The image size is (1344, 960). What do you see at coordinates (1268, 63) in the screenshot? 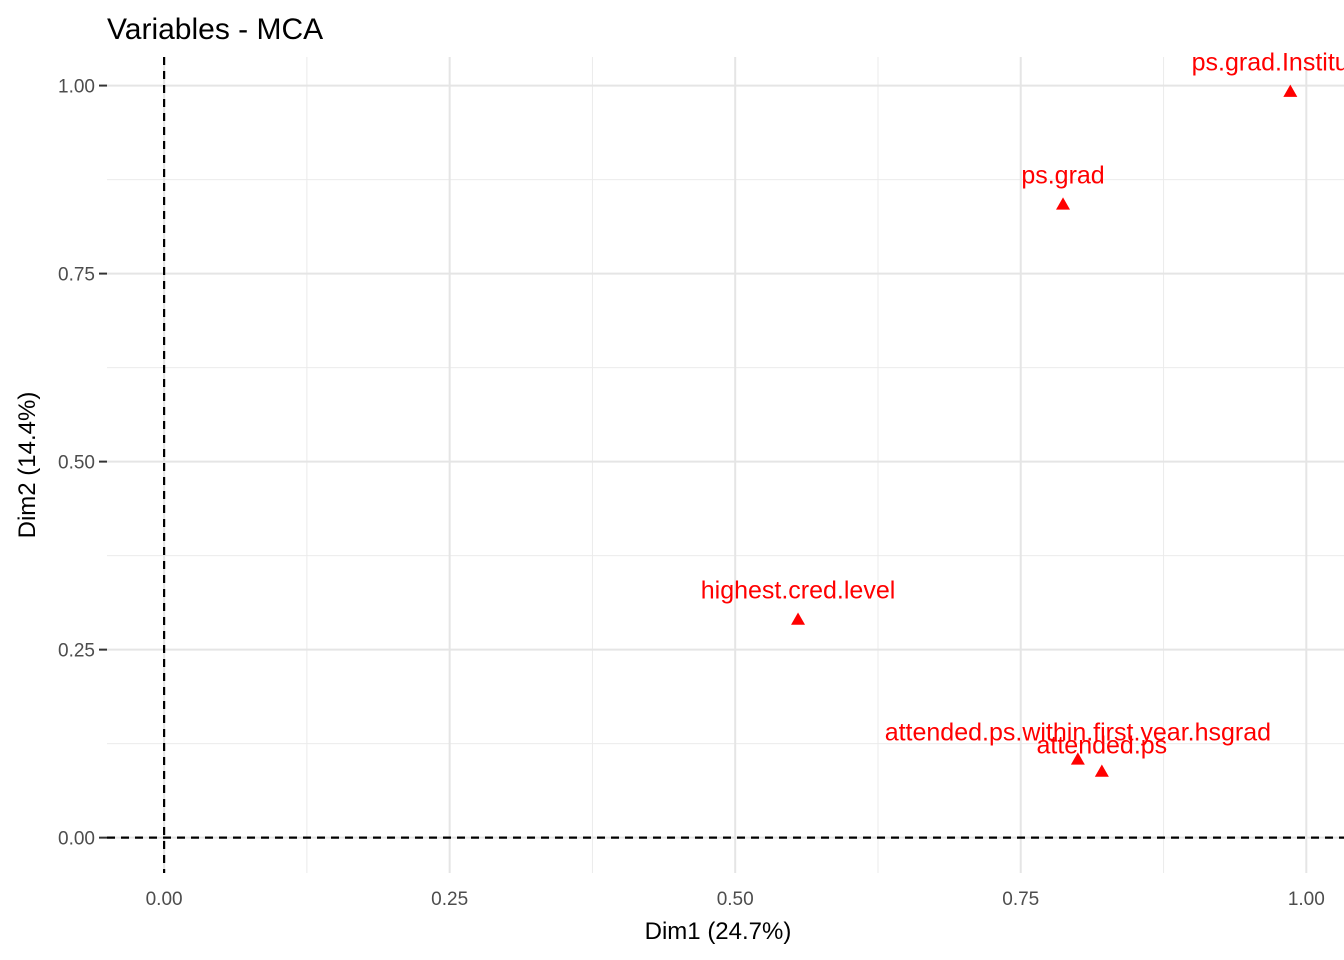
I see `point-label: ps.grad.Institution` at bounding box center [1268, 63].